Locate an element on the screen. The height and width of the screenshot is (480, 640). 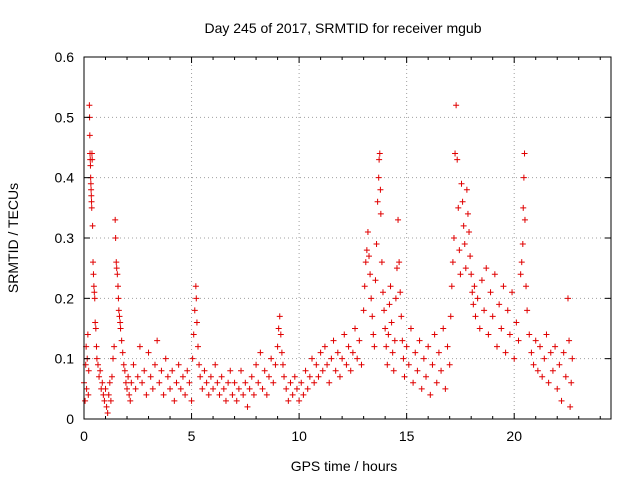
x-tick-label: 0 is located at coordinates (84, 436).